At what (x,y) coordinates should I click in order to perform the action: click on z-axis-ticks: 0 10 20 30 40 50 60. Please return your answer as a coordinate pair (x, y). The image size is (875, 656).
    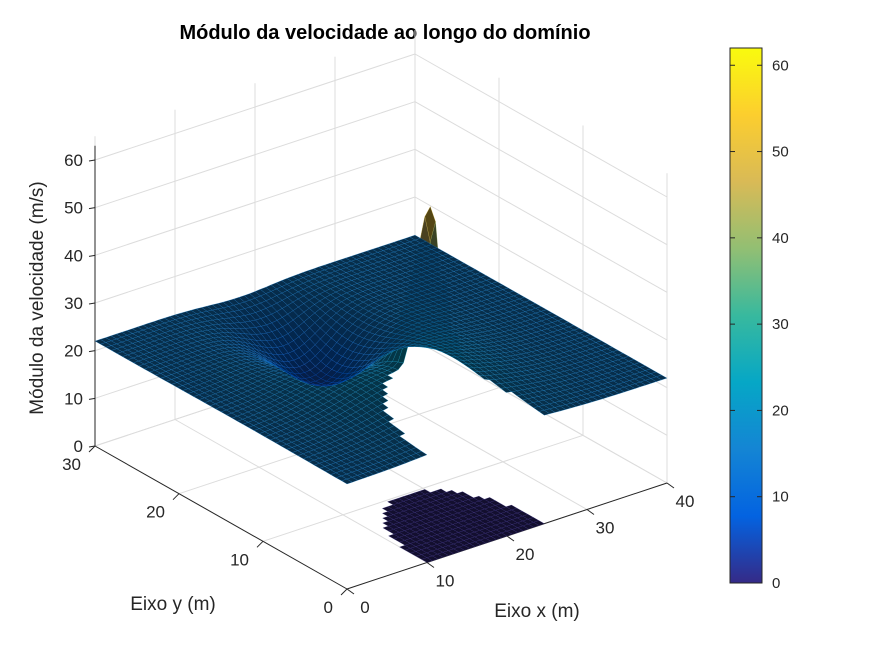
    Looking at the image, I should click on (80, 303).